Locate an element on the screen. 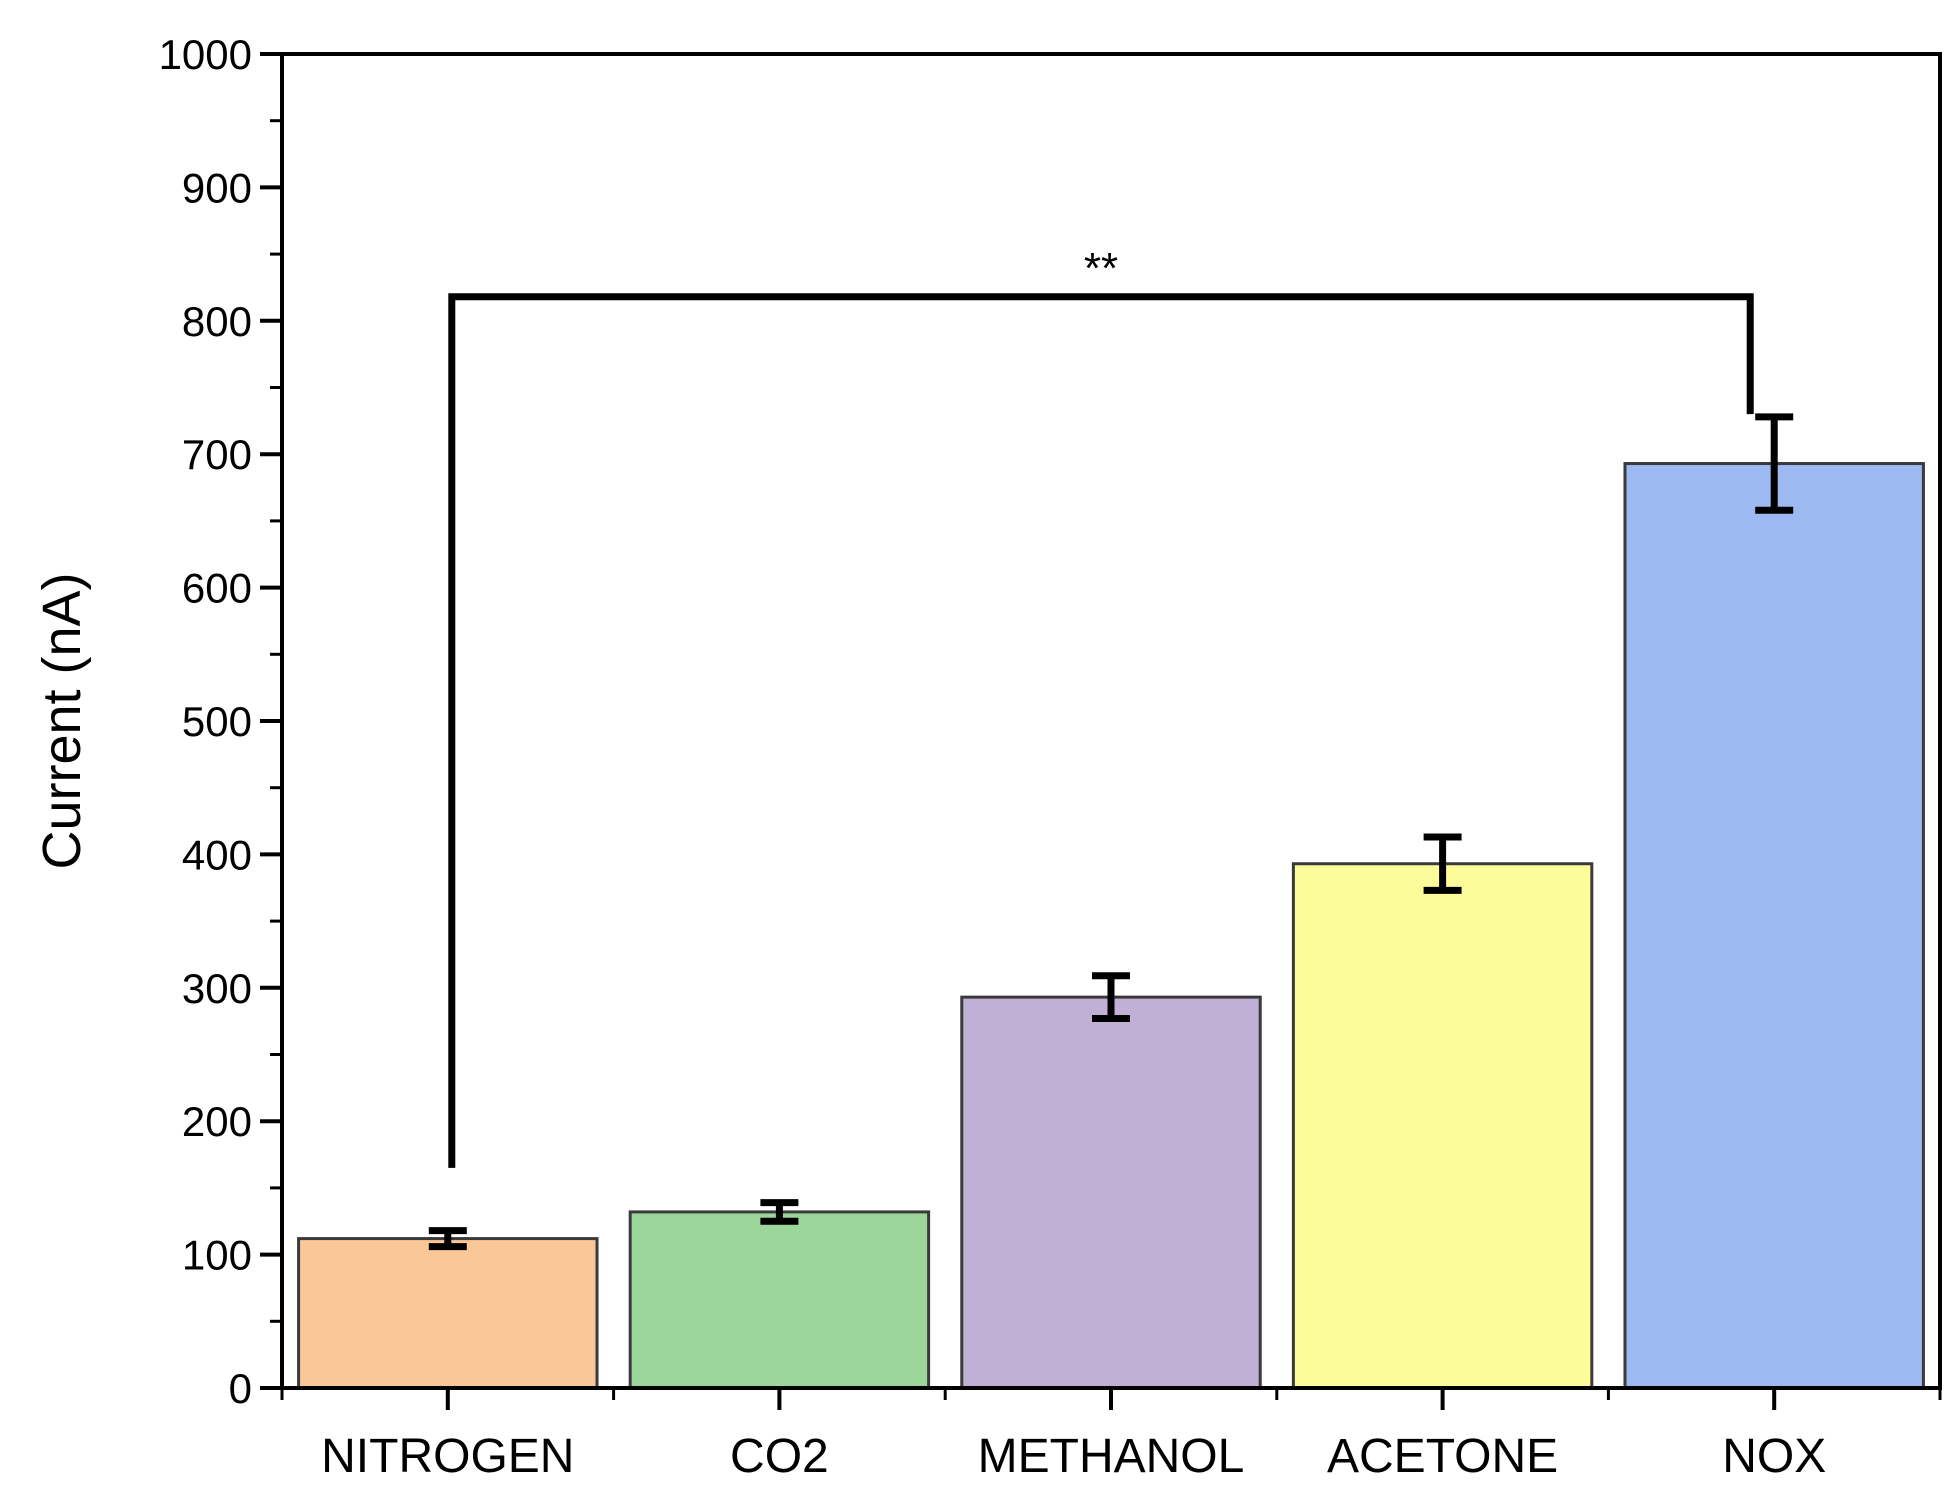 This screenshot has height=1490, width=1953. bar-acetone is located at coordinates (1442, 1126).